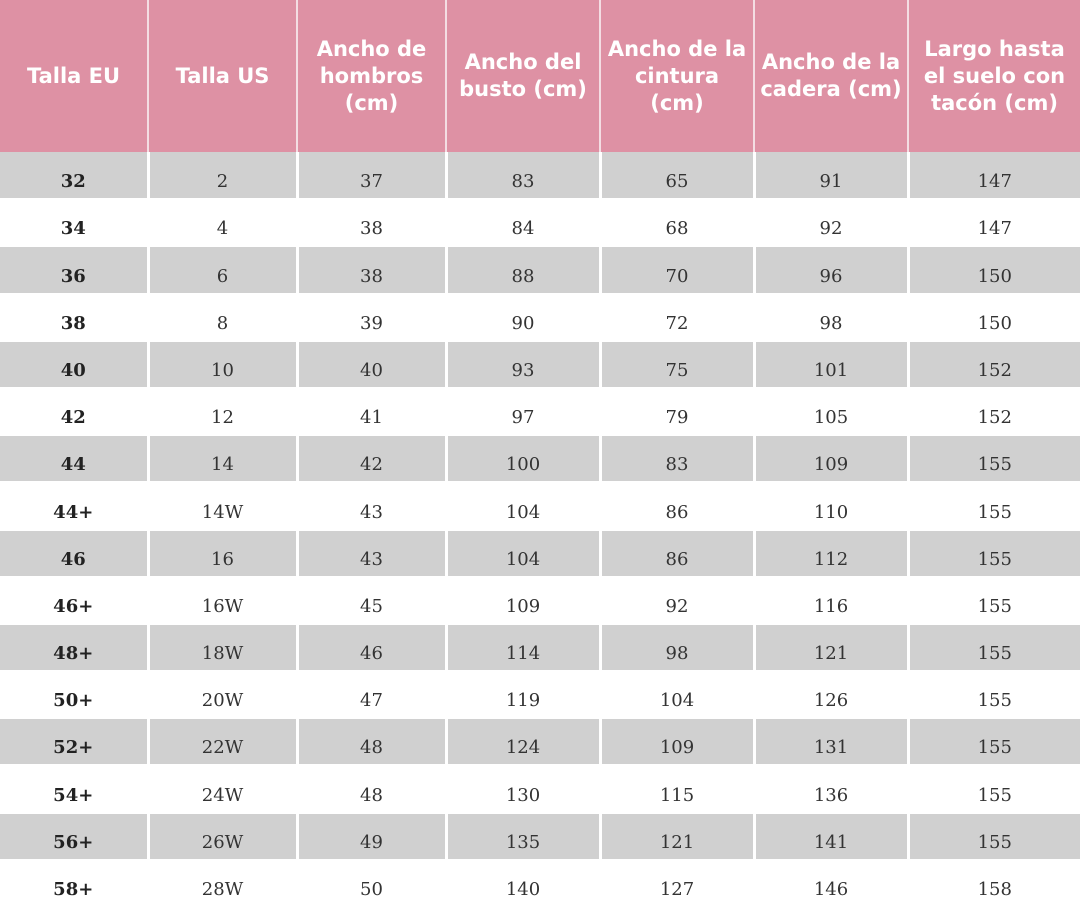 The image size is (1080, 908). What do you see at coordinates (221, 459) in the screenshot?
I see `cell-talla-us: 14` at bounding box center [221, 459].